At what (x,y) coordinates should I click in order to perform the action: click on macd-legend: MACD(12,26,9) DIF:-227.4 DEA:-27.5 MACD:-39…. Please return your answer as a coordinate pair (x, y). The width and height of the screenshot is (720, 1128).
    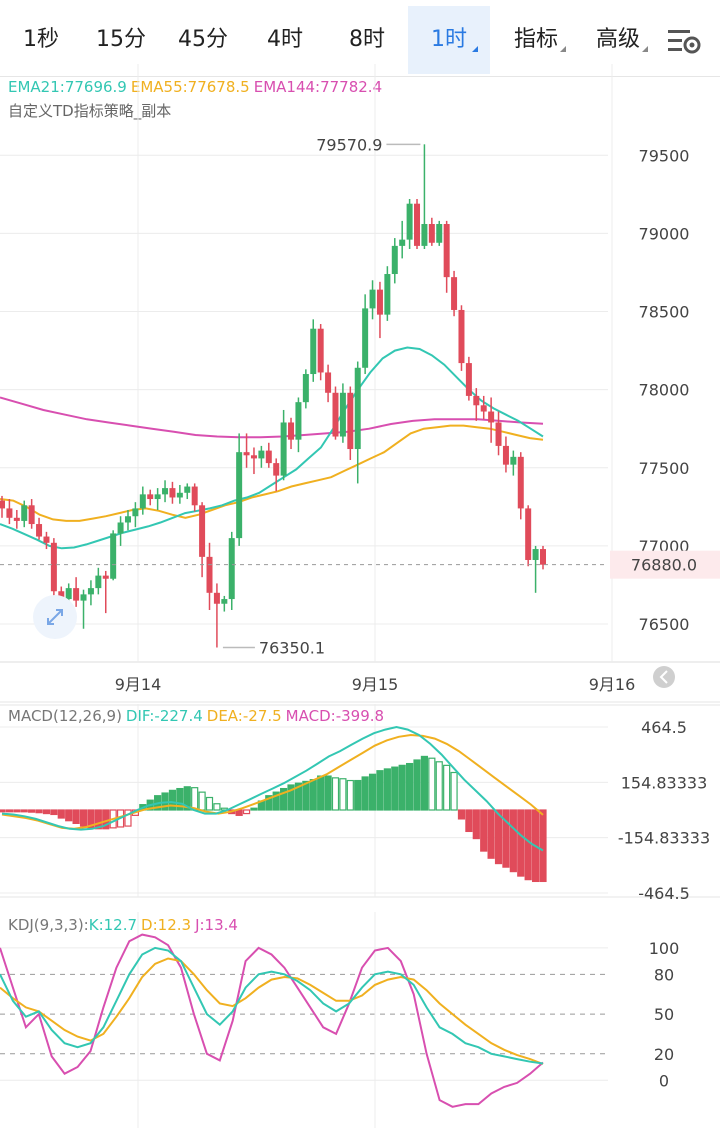
    Looking at the image, I should click on (198, 716).